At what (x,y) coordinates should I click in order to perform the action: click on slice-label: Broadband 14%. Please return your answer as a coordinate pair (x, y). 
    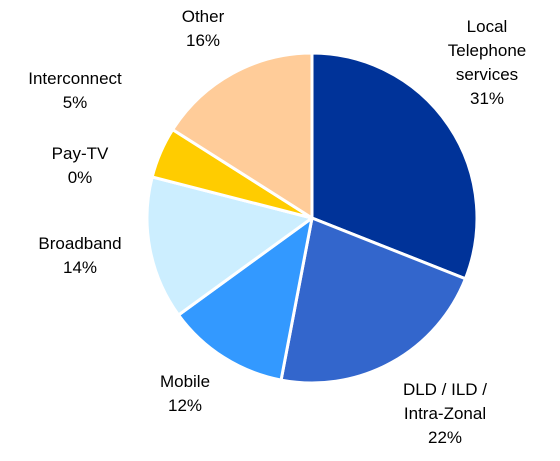
    Looking at the image, I should click on (80, 256).